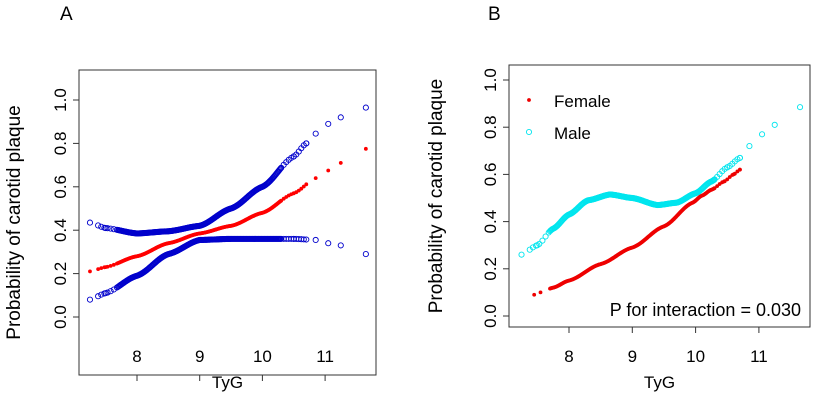 The width and height of the screenshot is (813, 401). I want to click on series-upper-95-ci, so click(227, 170).